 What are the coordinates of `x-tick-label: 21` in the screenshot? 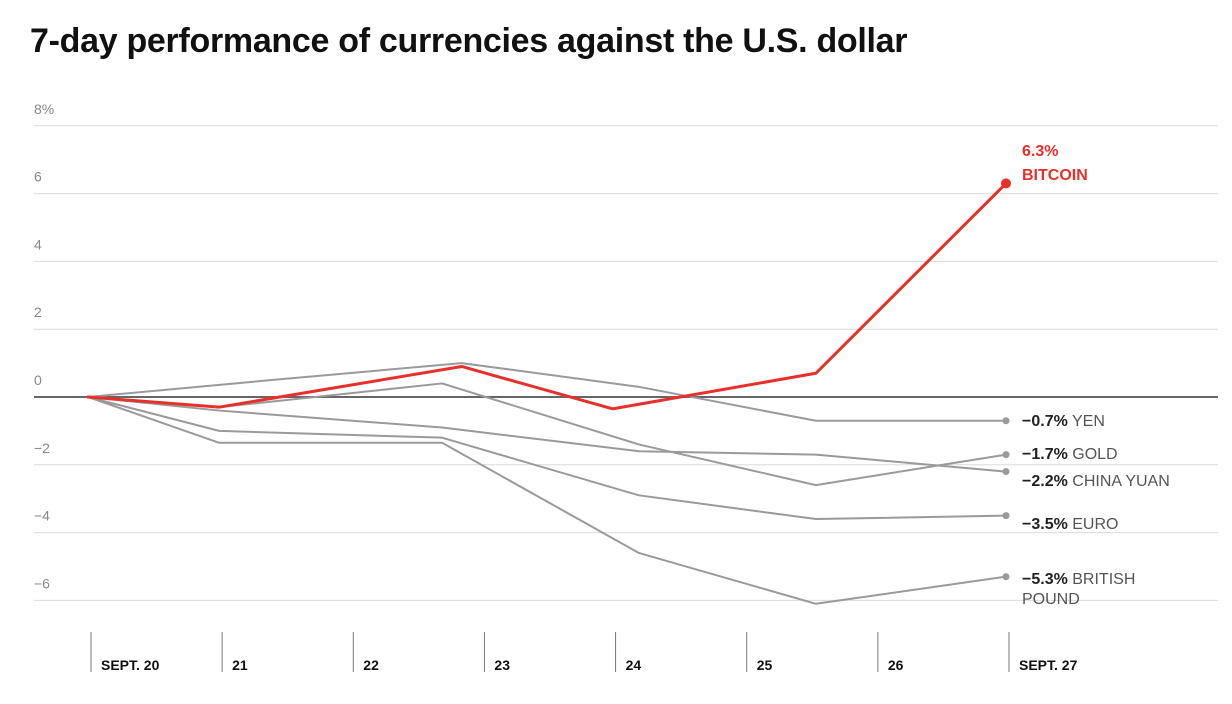 It's located at (240, 665).